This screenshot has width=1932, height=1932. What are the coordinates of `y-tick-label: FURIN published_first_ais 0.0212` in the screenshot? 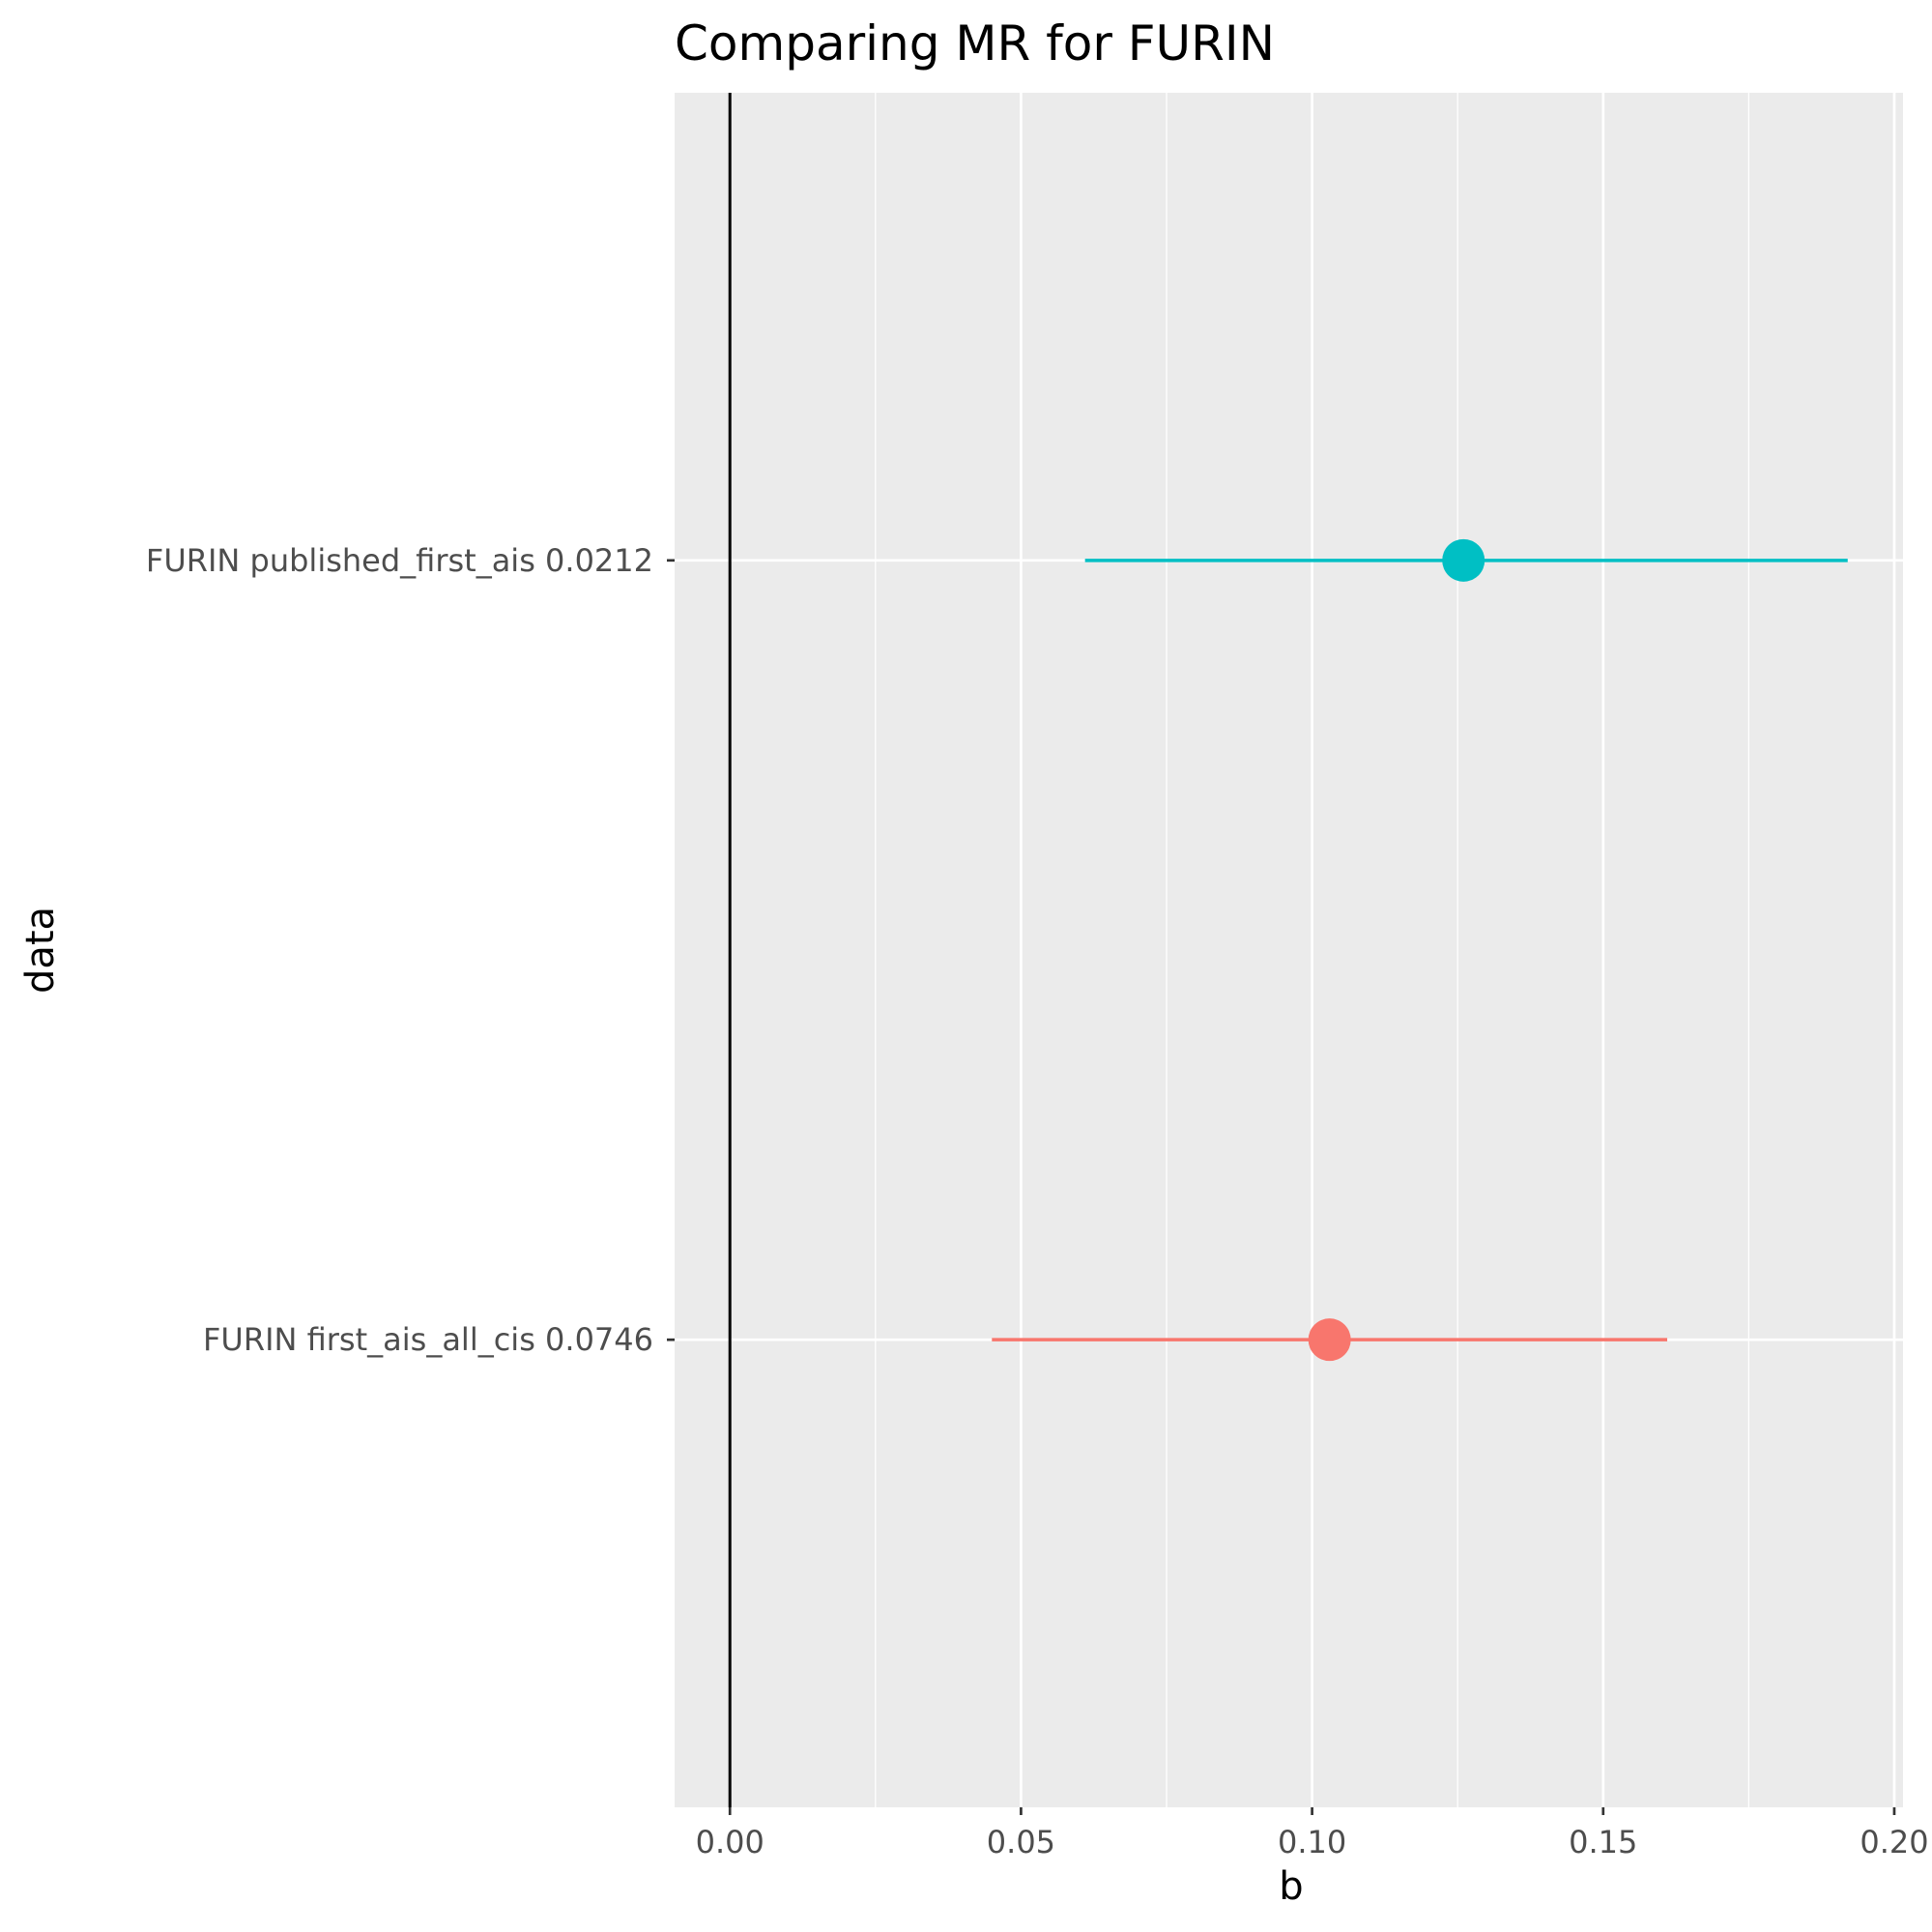 It's located at (399, 560).